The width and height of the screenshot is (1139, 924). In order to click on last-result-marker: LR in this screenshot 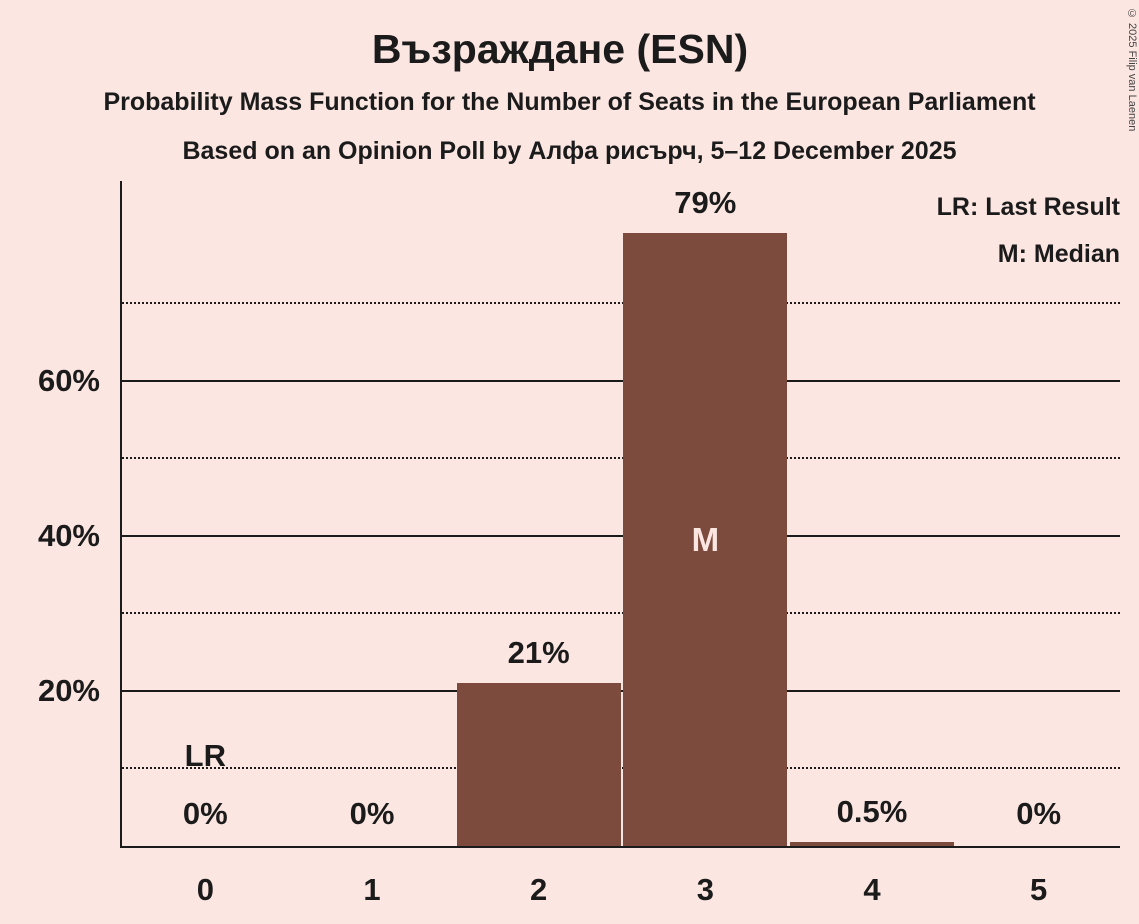, I will do `click(205, 755)`.